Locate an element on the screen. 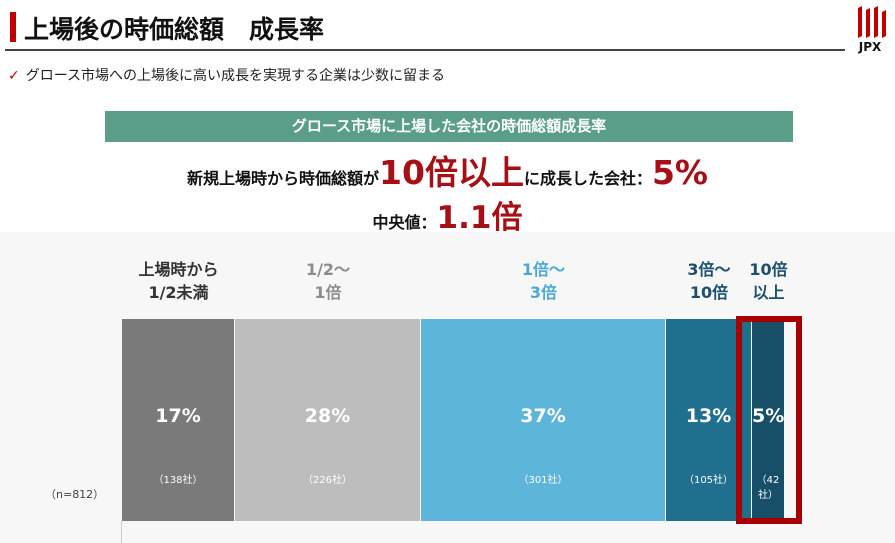  bar-segment: 5% （42社） is located at coordinates (768, 420).